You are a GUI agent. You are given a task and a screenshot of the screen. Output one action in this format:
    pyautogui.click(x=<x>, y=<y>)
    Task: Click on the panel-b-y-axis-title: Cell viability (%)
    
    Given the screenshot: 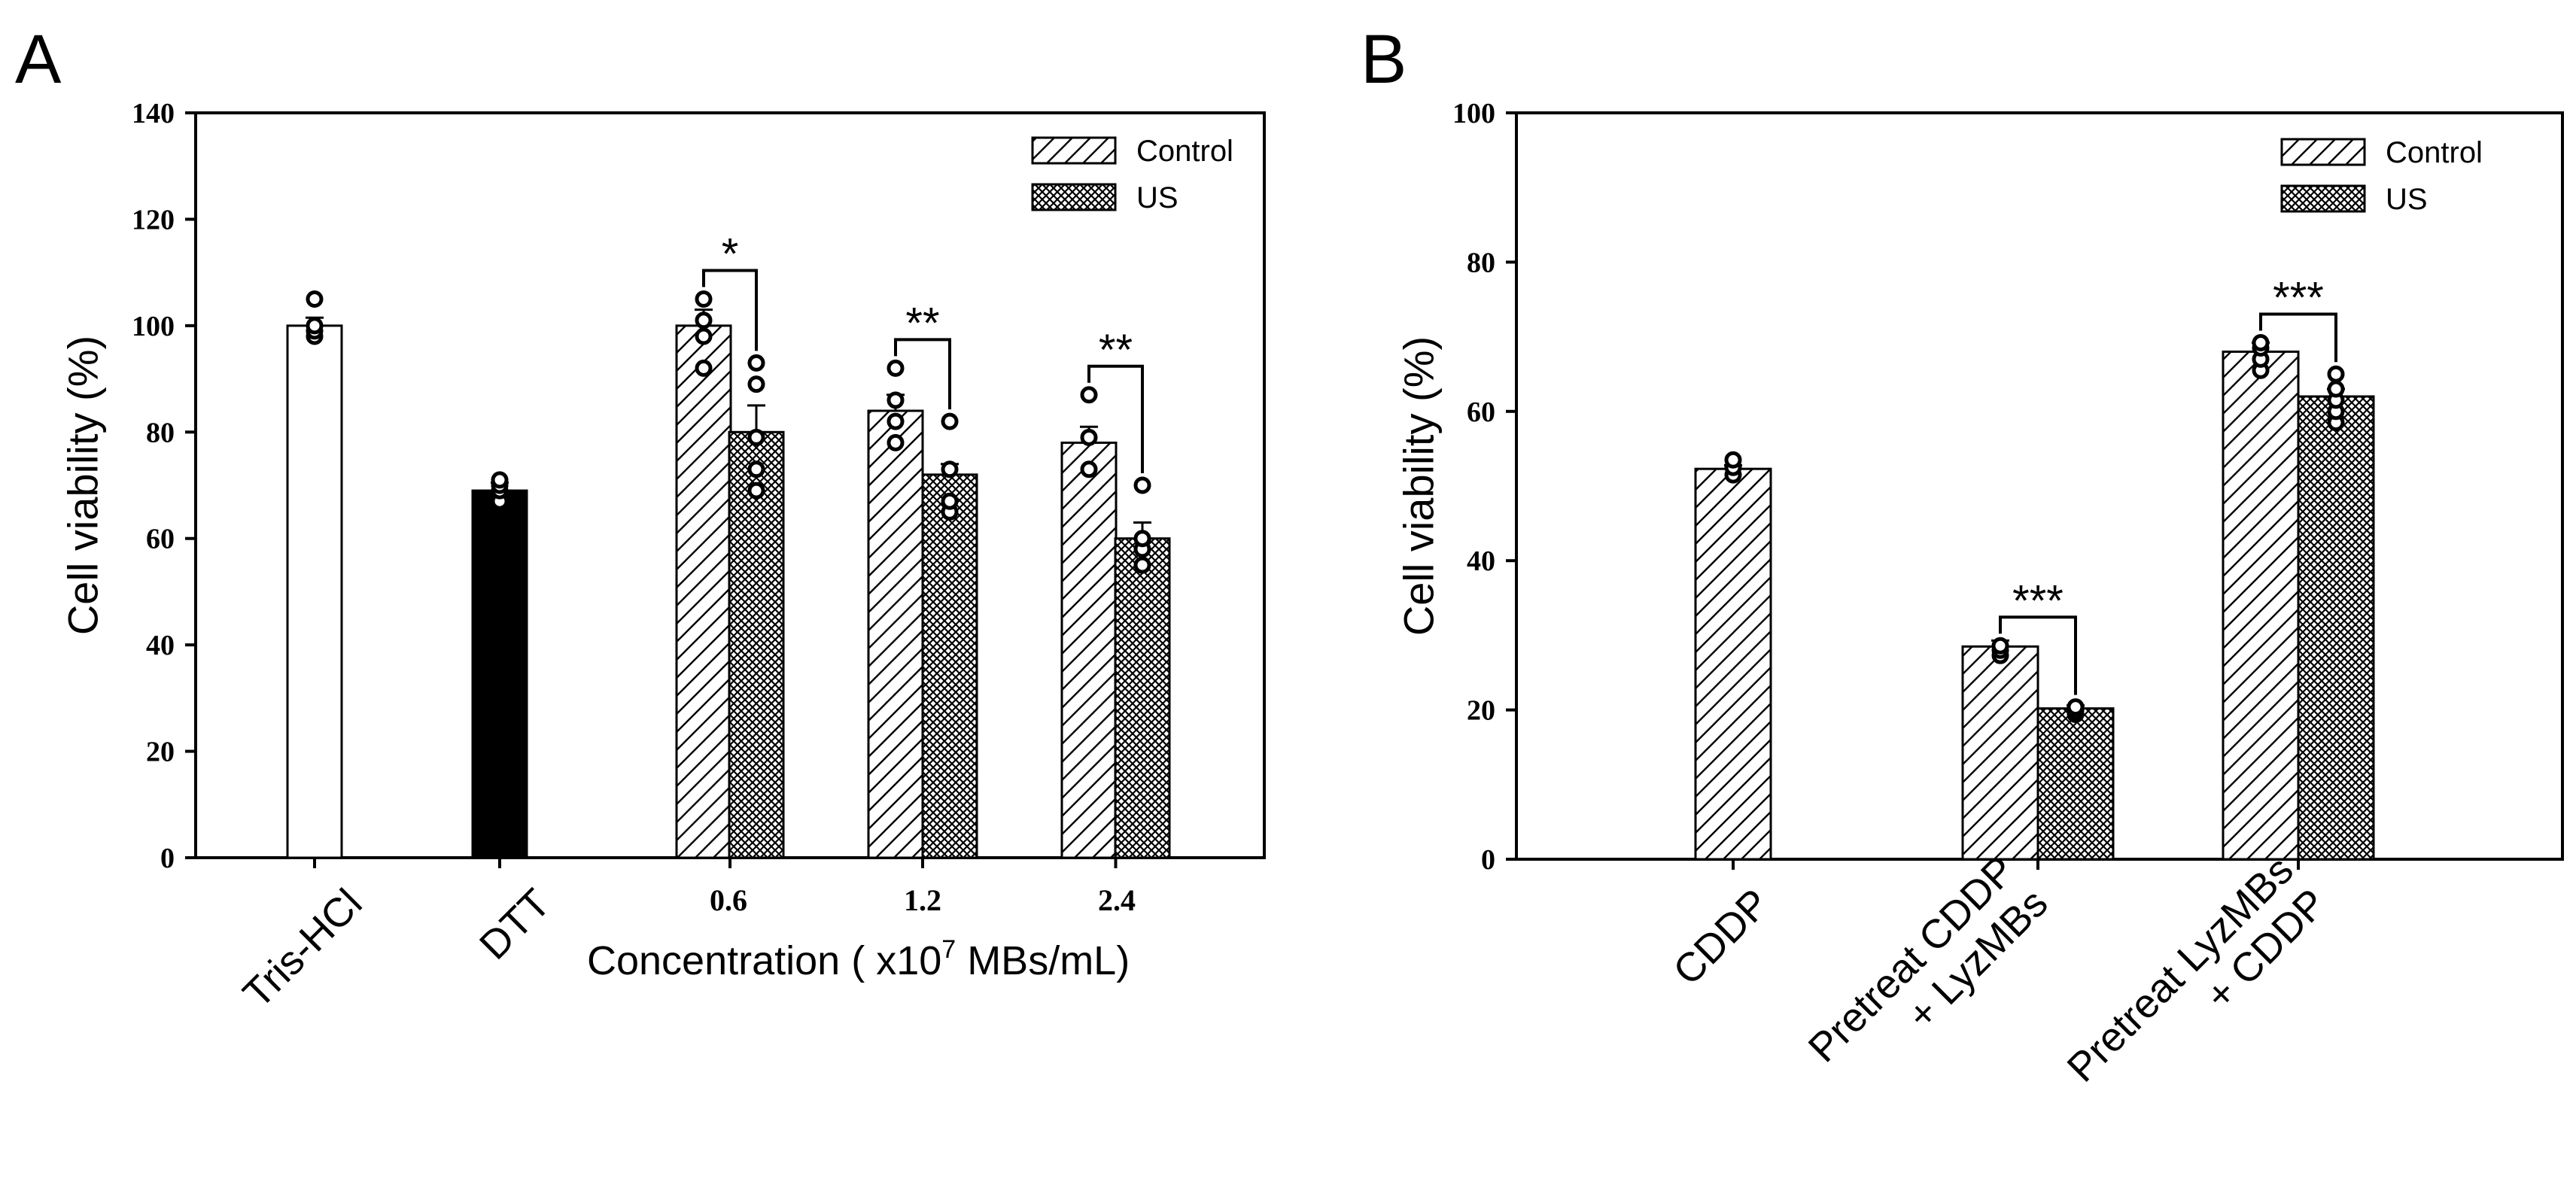 What is the action you would take?
    pyautogui.click(x=1419, y=486)
    